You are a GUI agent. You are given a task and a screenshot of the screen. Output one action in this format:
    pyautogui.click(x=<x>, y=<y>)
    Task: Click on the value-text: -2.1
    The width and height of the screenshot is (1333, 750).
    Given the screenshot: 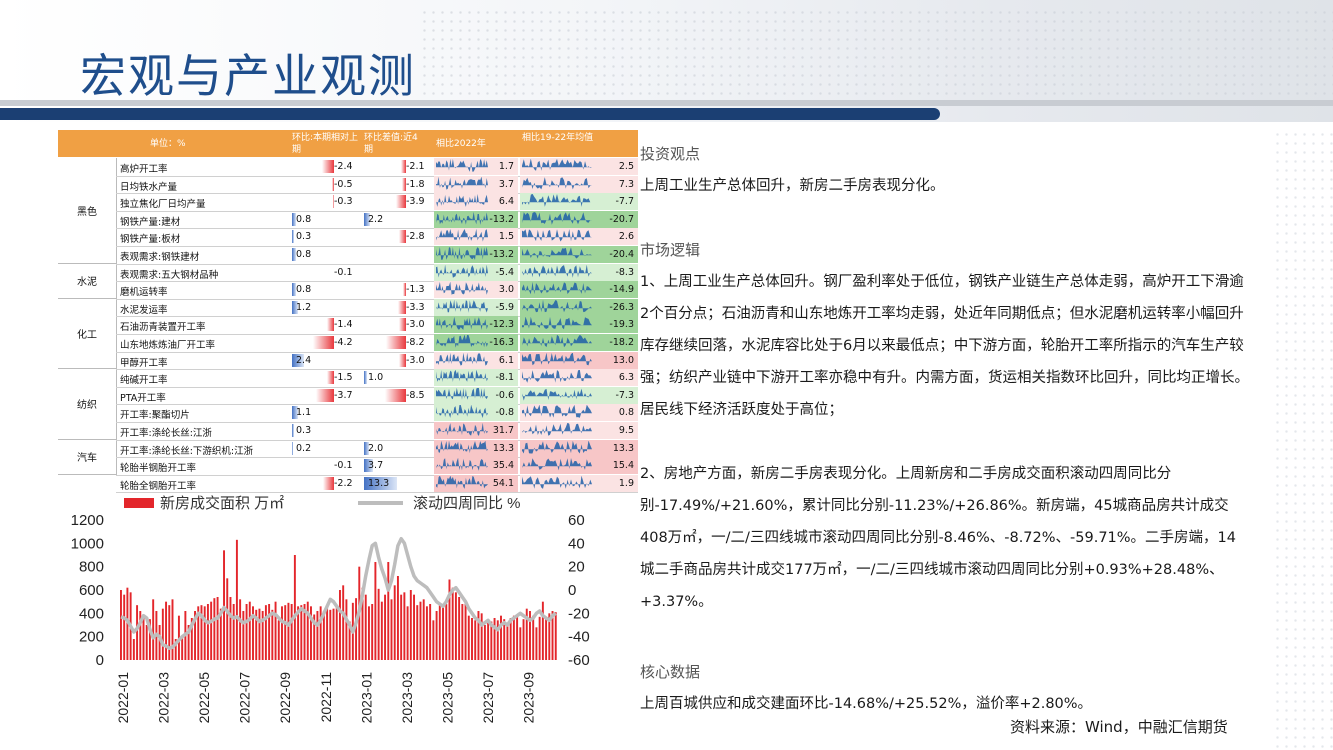 What is the action you would take?
    pyautogui.click(x=415, y=166)
    